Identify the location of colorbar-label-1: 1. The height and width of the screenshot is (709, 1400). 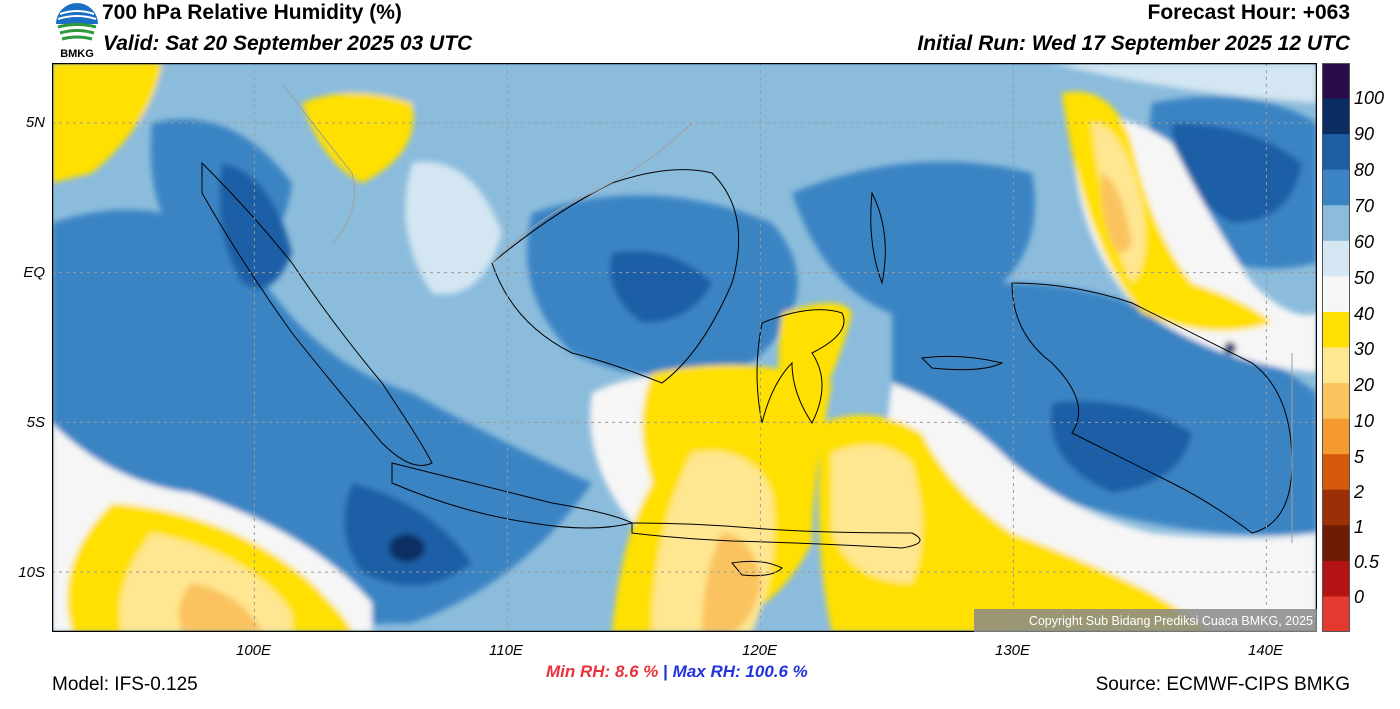
(1359, 527).